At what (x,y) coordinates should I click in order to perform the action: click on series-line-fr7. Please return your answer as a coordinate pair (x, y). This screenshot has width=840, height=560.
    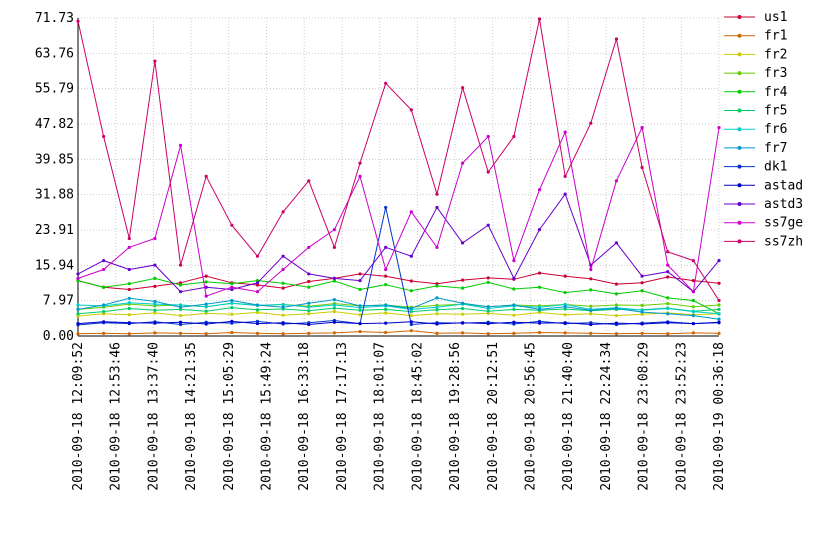
    Looking at the image, I should click on (398, 308).